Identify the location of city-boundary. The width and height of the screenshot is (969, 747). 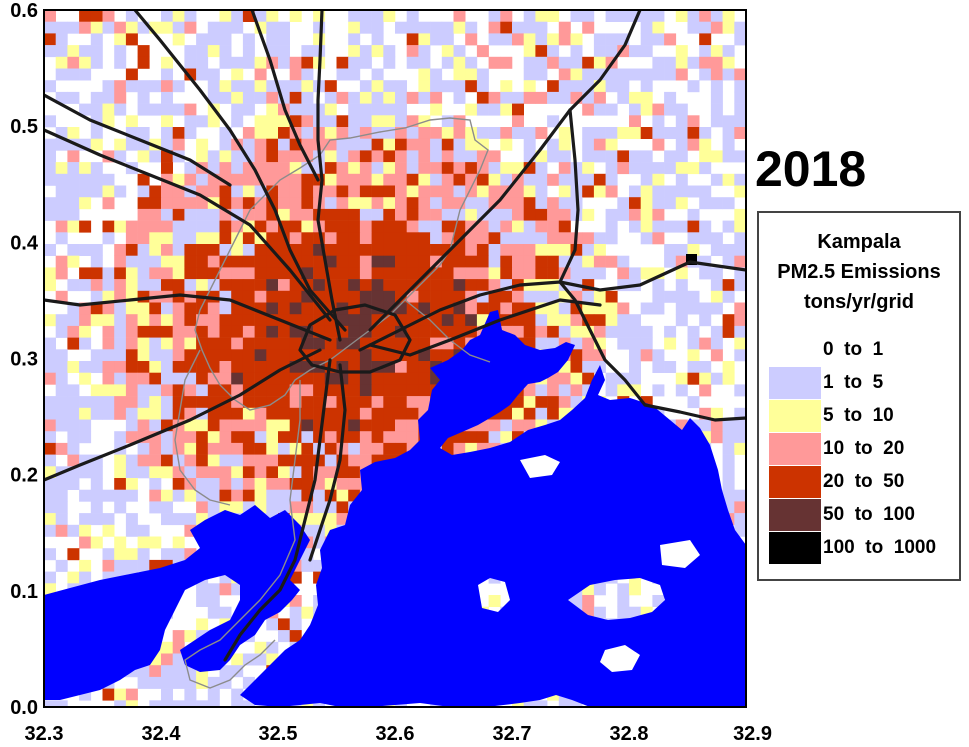
(341, 264).